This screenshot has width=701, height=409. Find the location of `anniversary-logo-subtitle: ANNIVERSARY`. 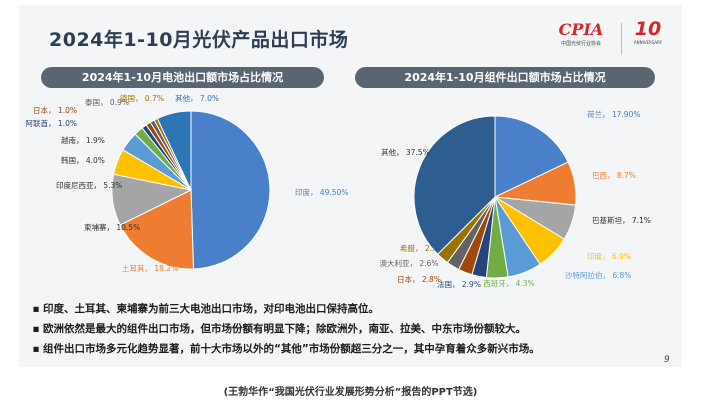

anniversary-logo-subtitle: ANNIVERSARY is located at coordinates (648, 42).